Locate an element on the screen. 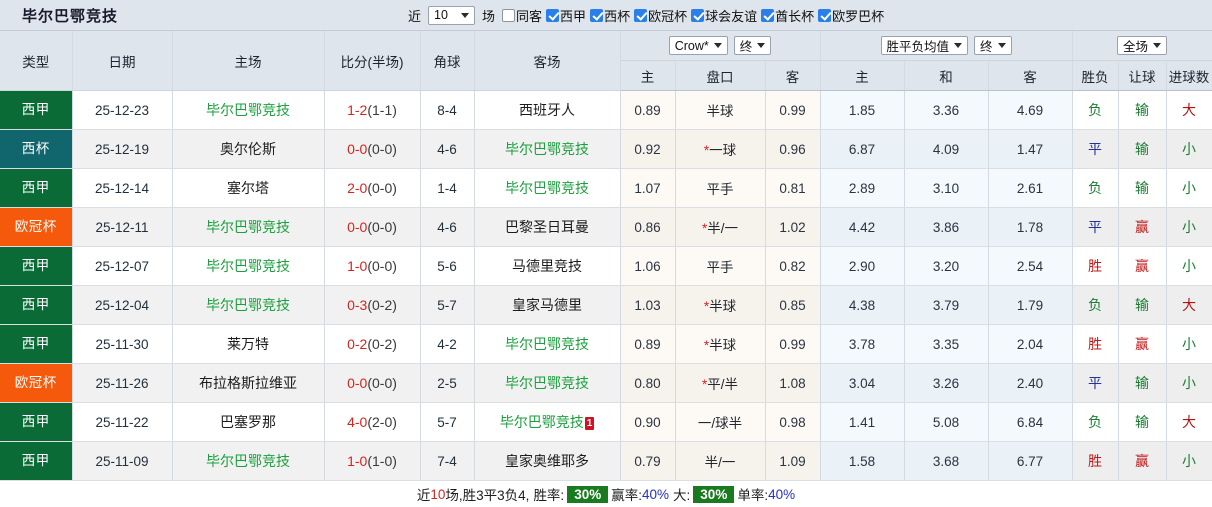 This screenshot has width=1212, height=507. checkbox-comp-2: 欧冠杯 is located at coordinates (660, 15).